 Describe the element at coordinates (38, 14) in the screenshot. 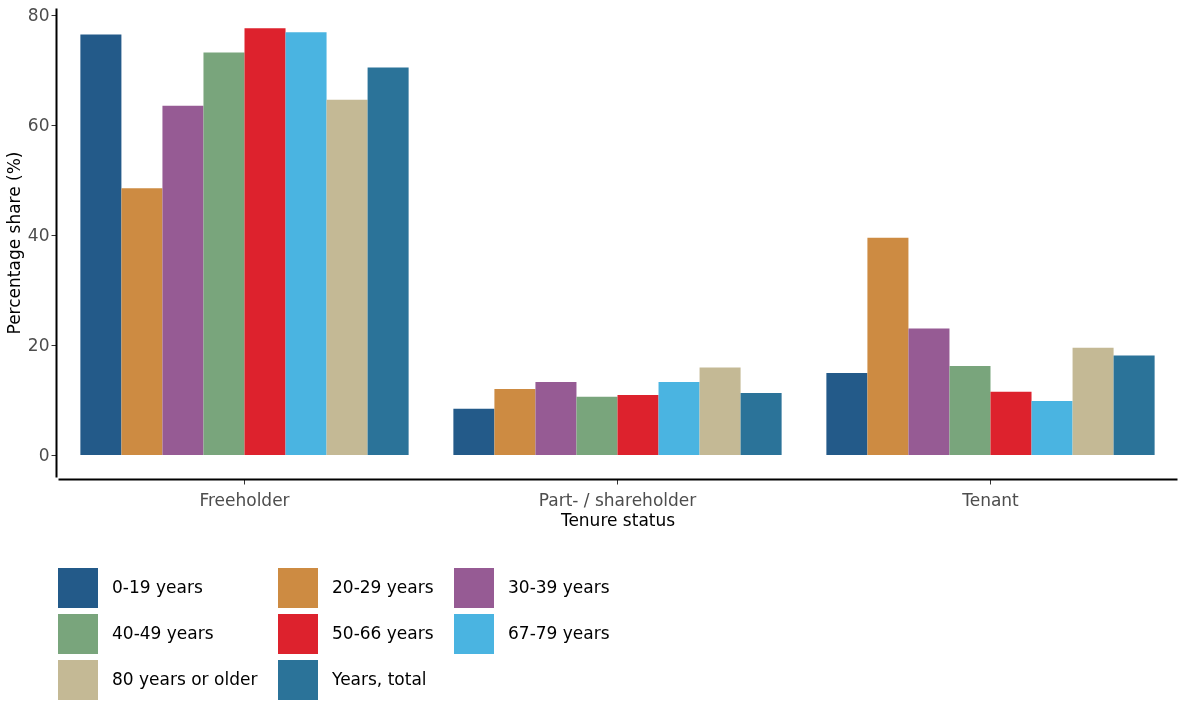

I see `y-tick-label: 80` at that location.